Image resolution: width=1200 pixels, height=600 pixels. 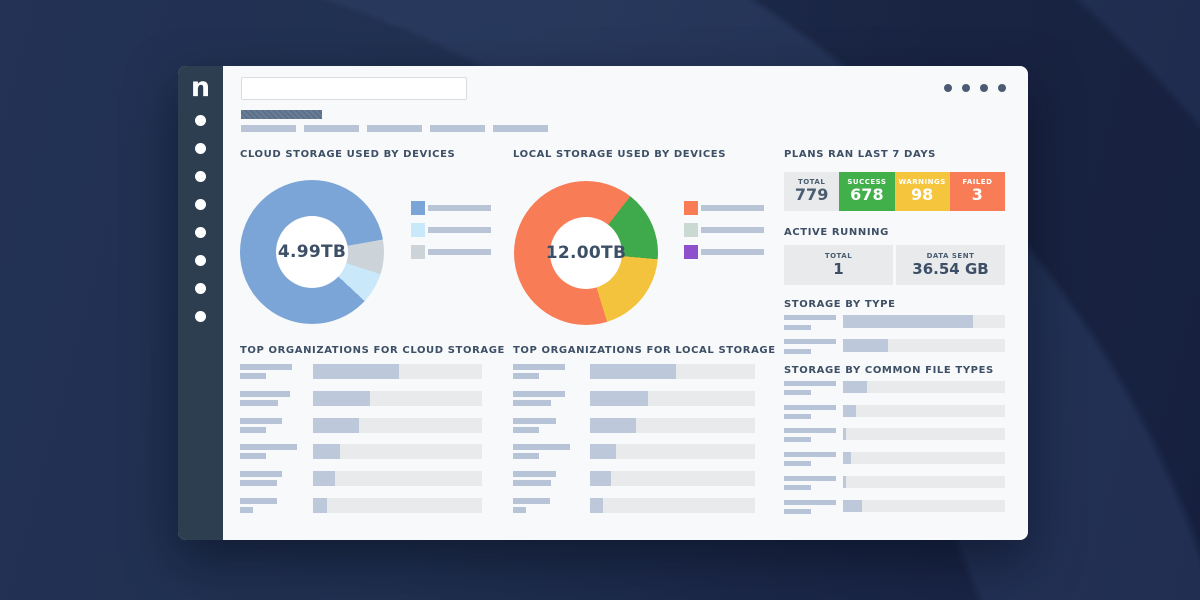 I want to click on search-input, so click(x=354, y=88).